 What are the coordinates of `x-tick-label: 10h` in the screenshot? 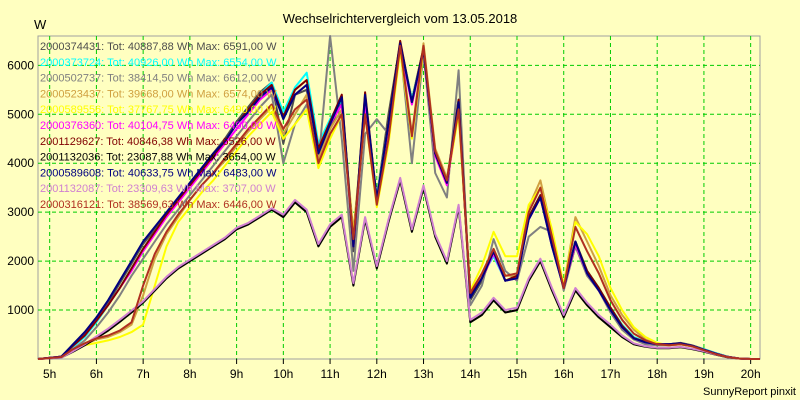 It's located at (283, 374).